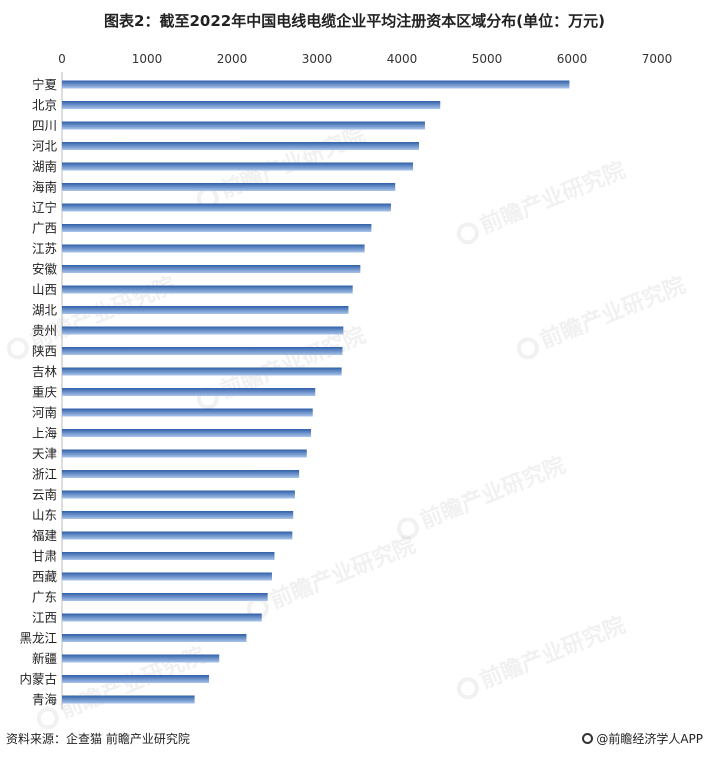 This screenshot has height=758, width=709. Describe the element at coordinates (588, 738) in the screenshot. I see `brand-logo-icon` at that location.